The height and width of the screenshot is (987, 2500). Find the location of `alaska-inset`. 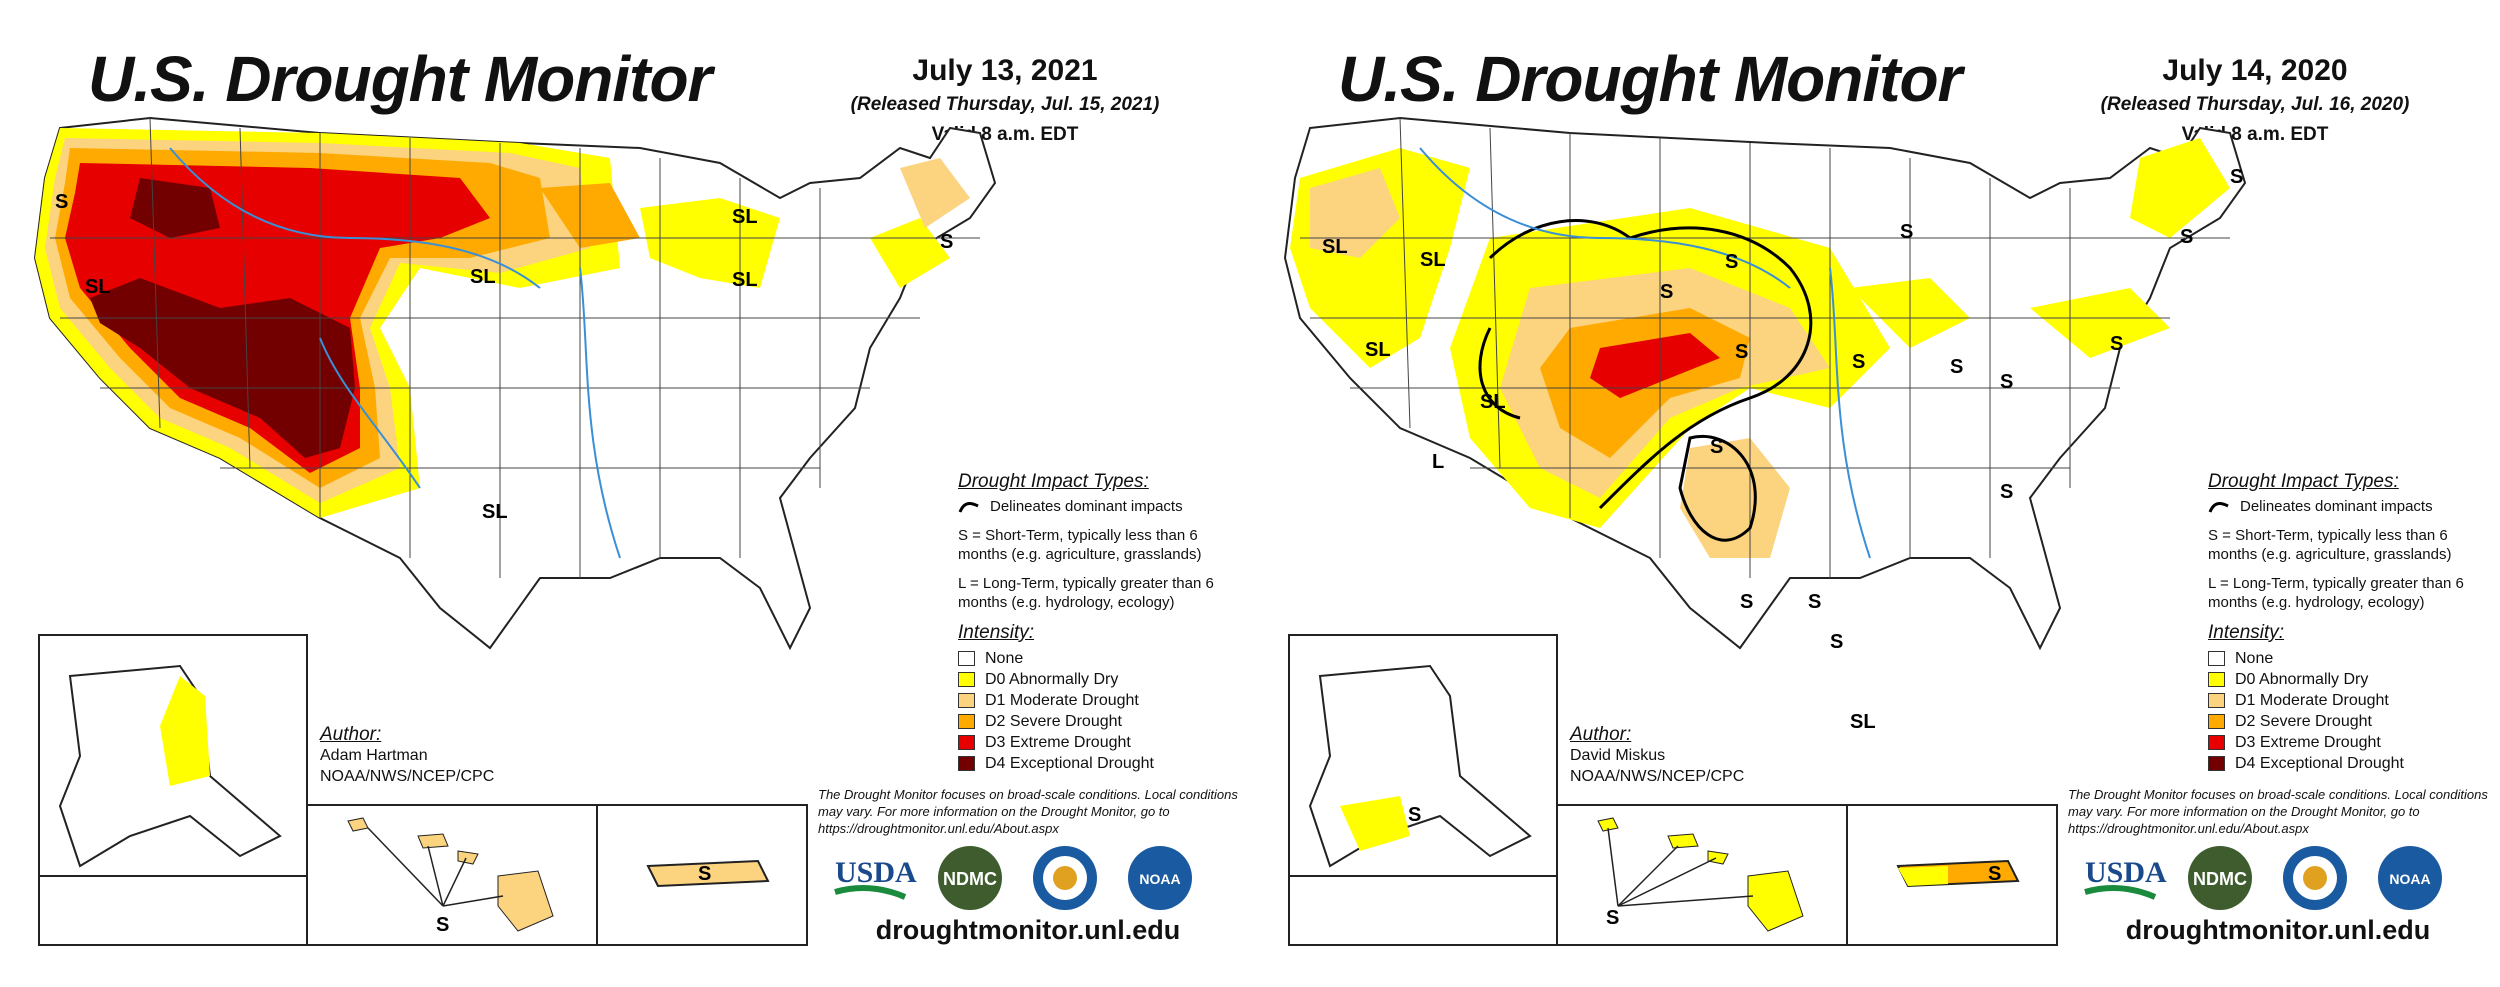

alaska-inset is located at coordinates (174, 790).